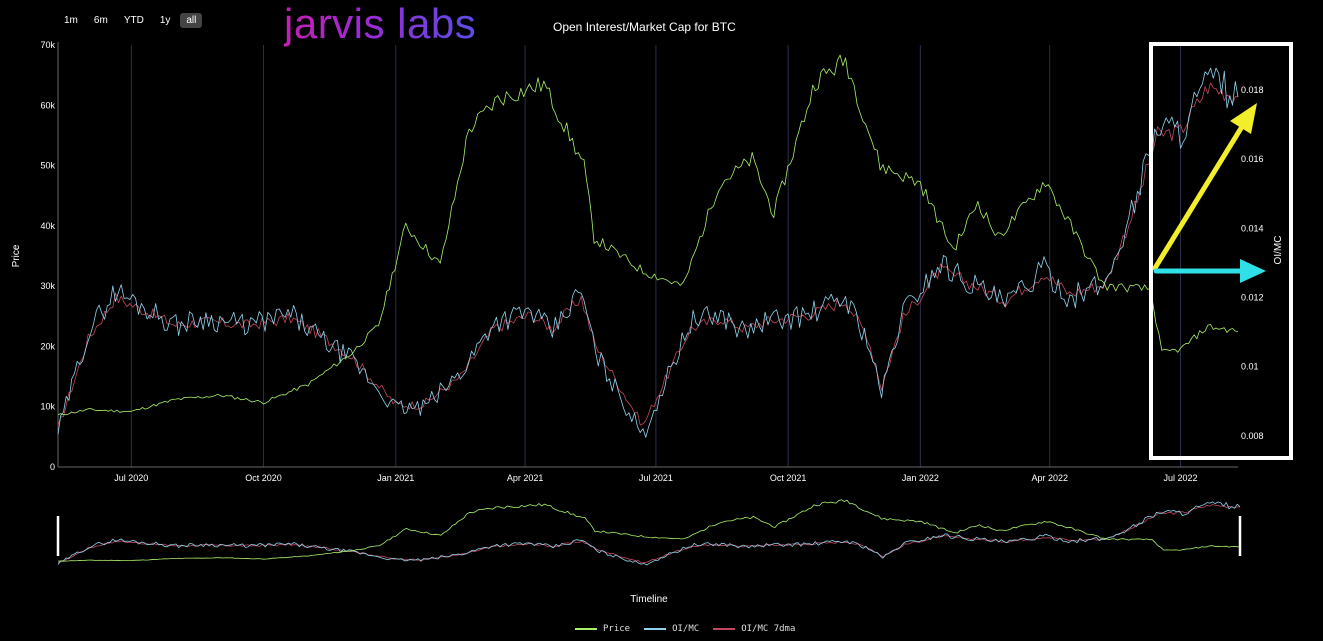  I want to click on navigator-line-price, so click(649, 530).